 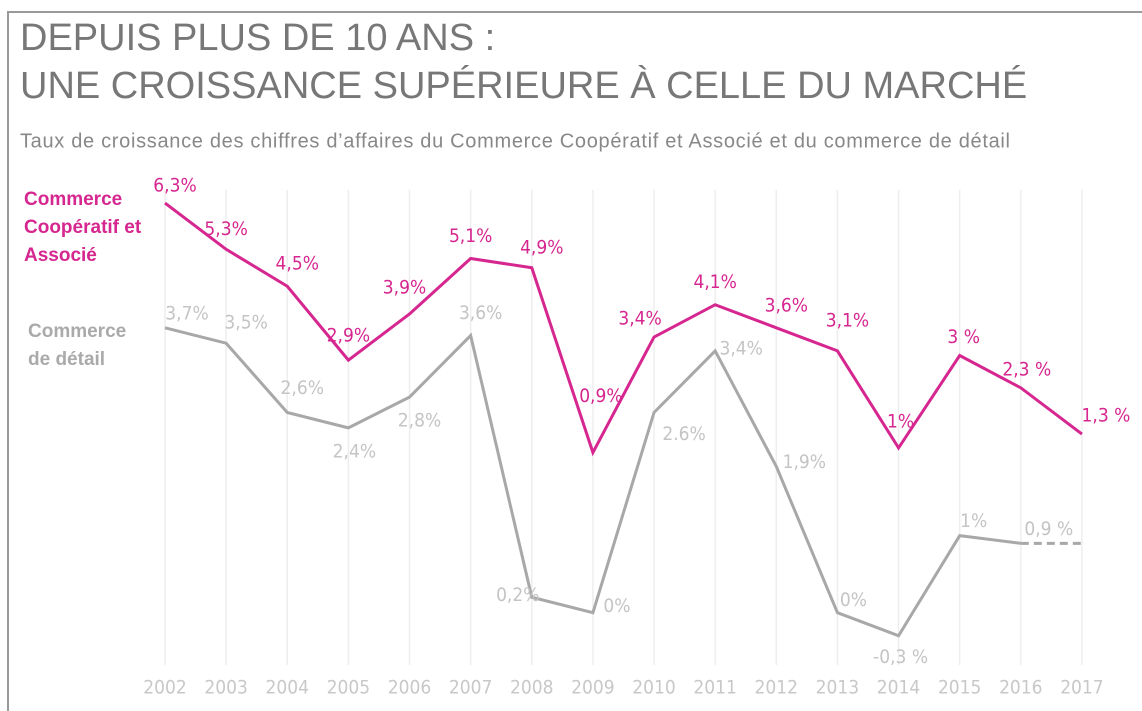 I want to click on data-label: 4,9%, so click(x=541, y=247).